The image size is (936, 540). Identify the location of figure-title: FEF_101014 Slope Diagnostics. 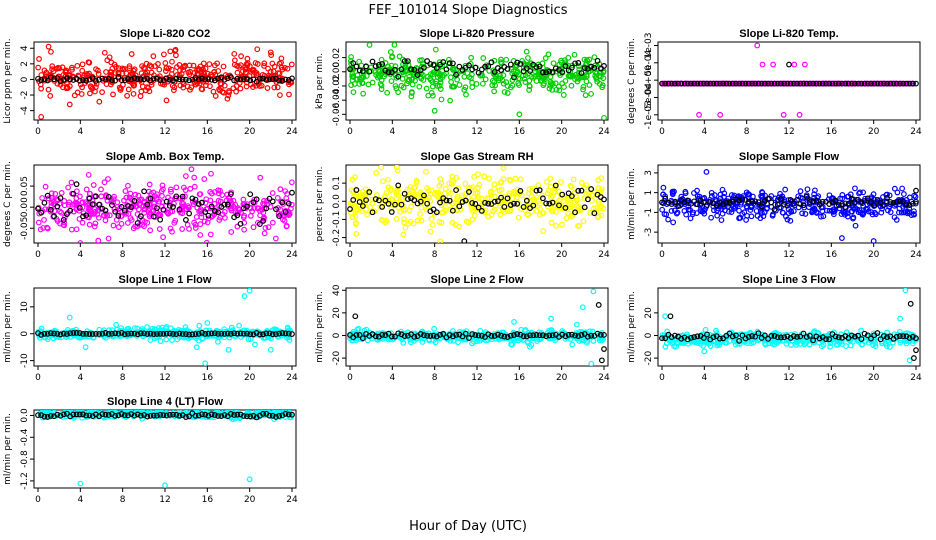
(467, 10).